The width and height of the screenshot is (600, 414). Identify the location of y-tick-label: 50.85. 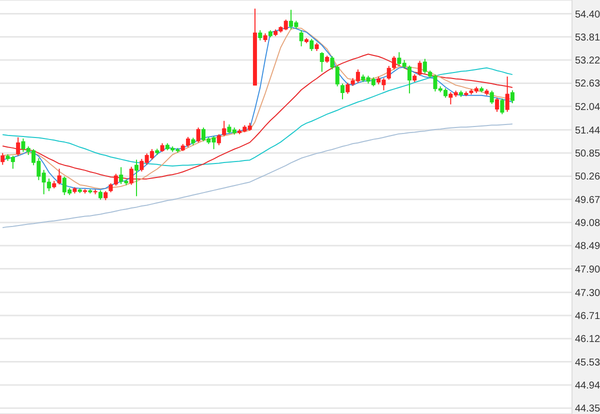
(587, 154).